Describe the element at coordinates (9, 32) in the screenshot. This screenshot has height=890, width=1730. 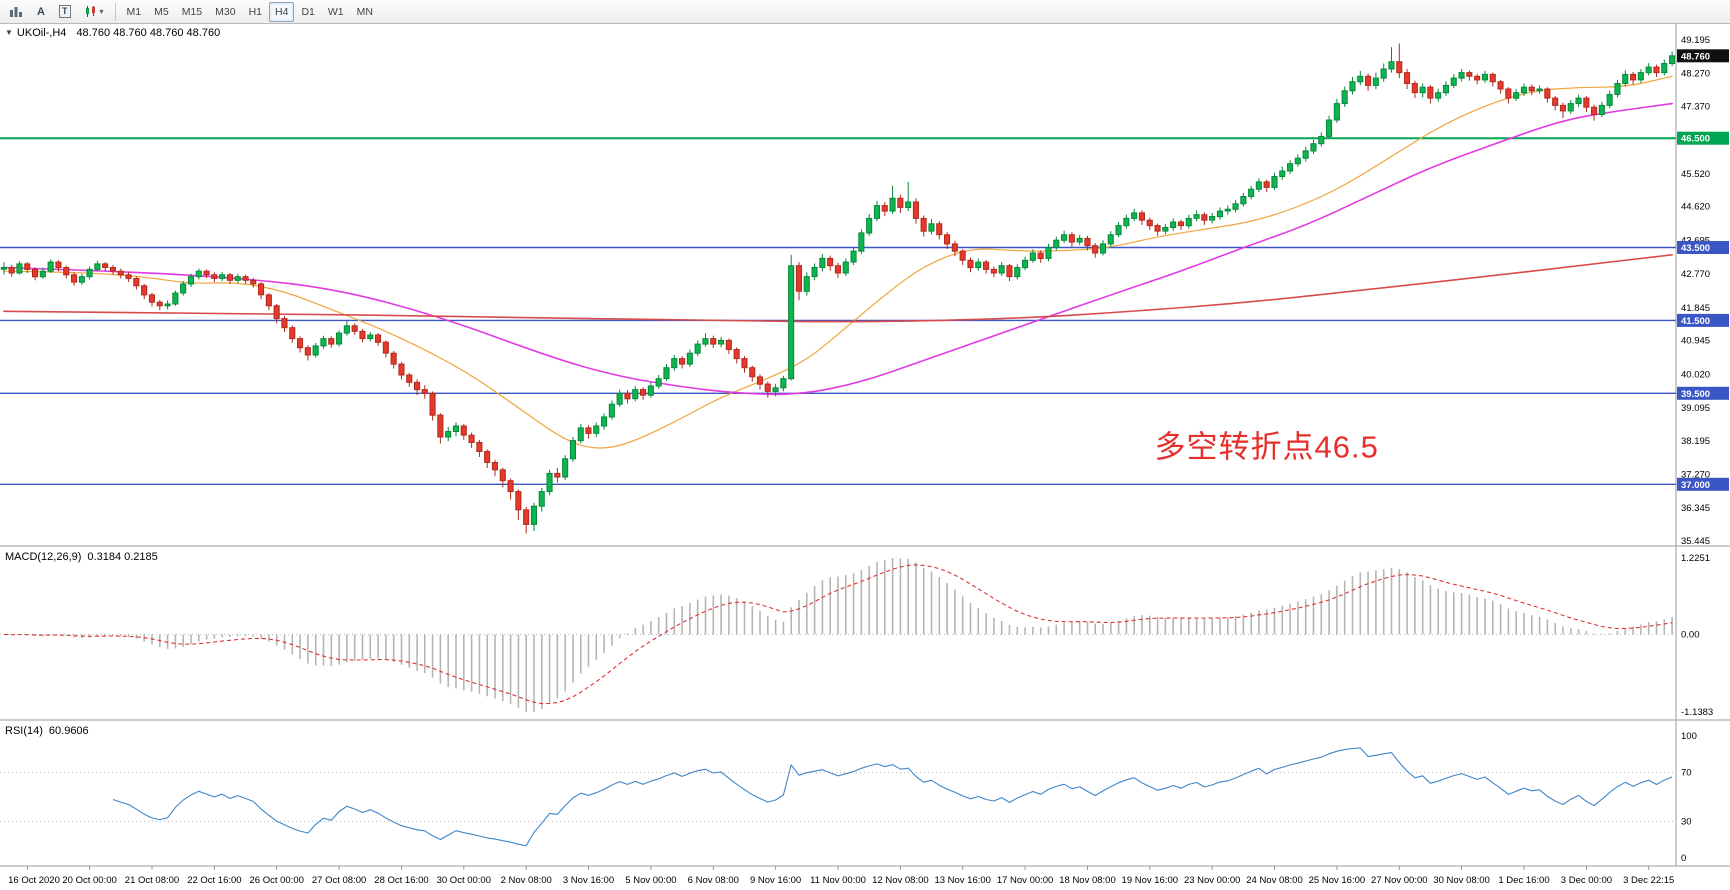
I see `chart-collapse-icon: ▼` at that location.